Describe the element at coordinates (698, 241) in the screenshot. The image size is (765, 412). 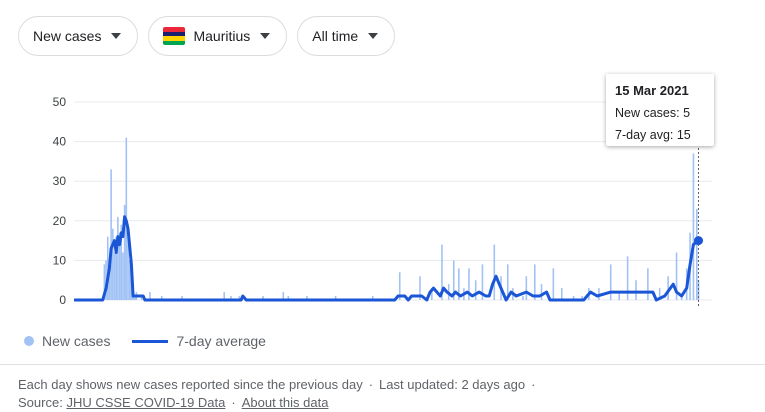
I see `hover-point` at that location.